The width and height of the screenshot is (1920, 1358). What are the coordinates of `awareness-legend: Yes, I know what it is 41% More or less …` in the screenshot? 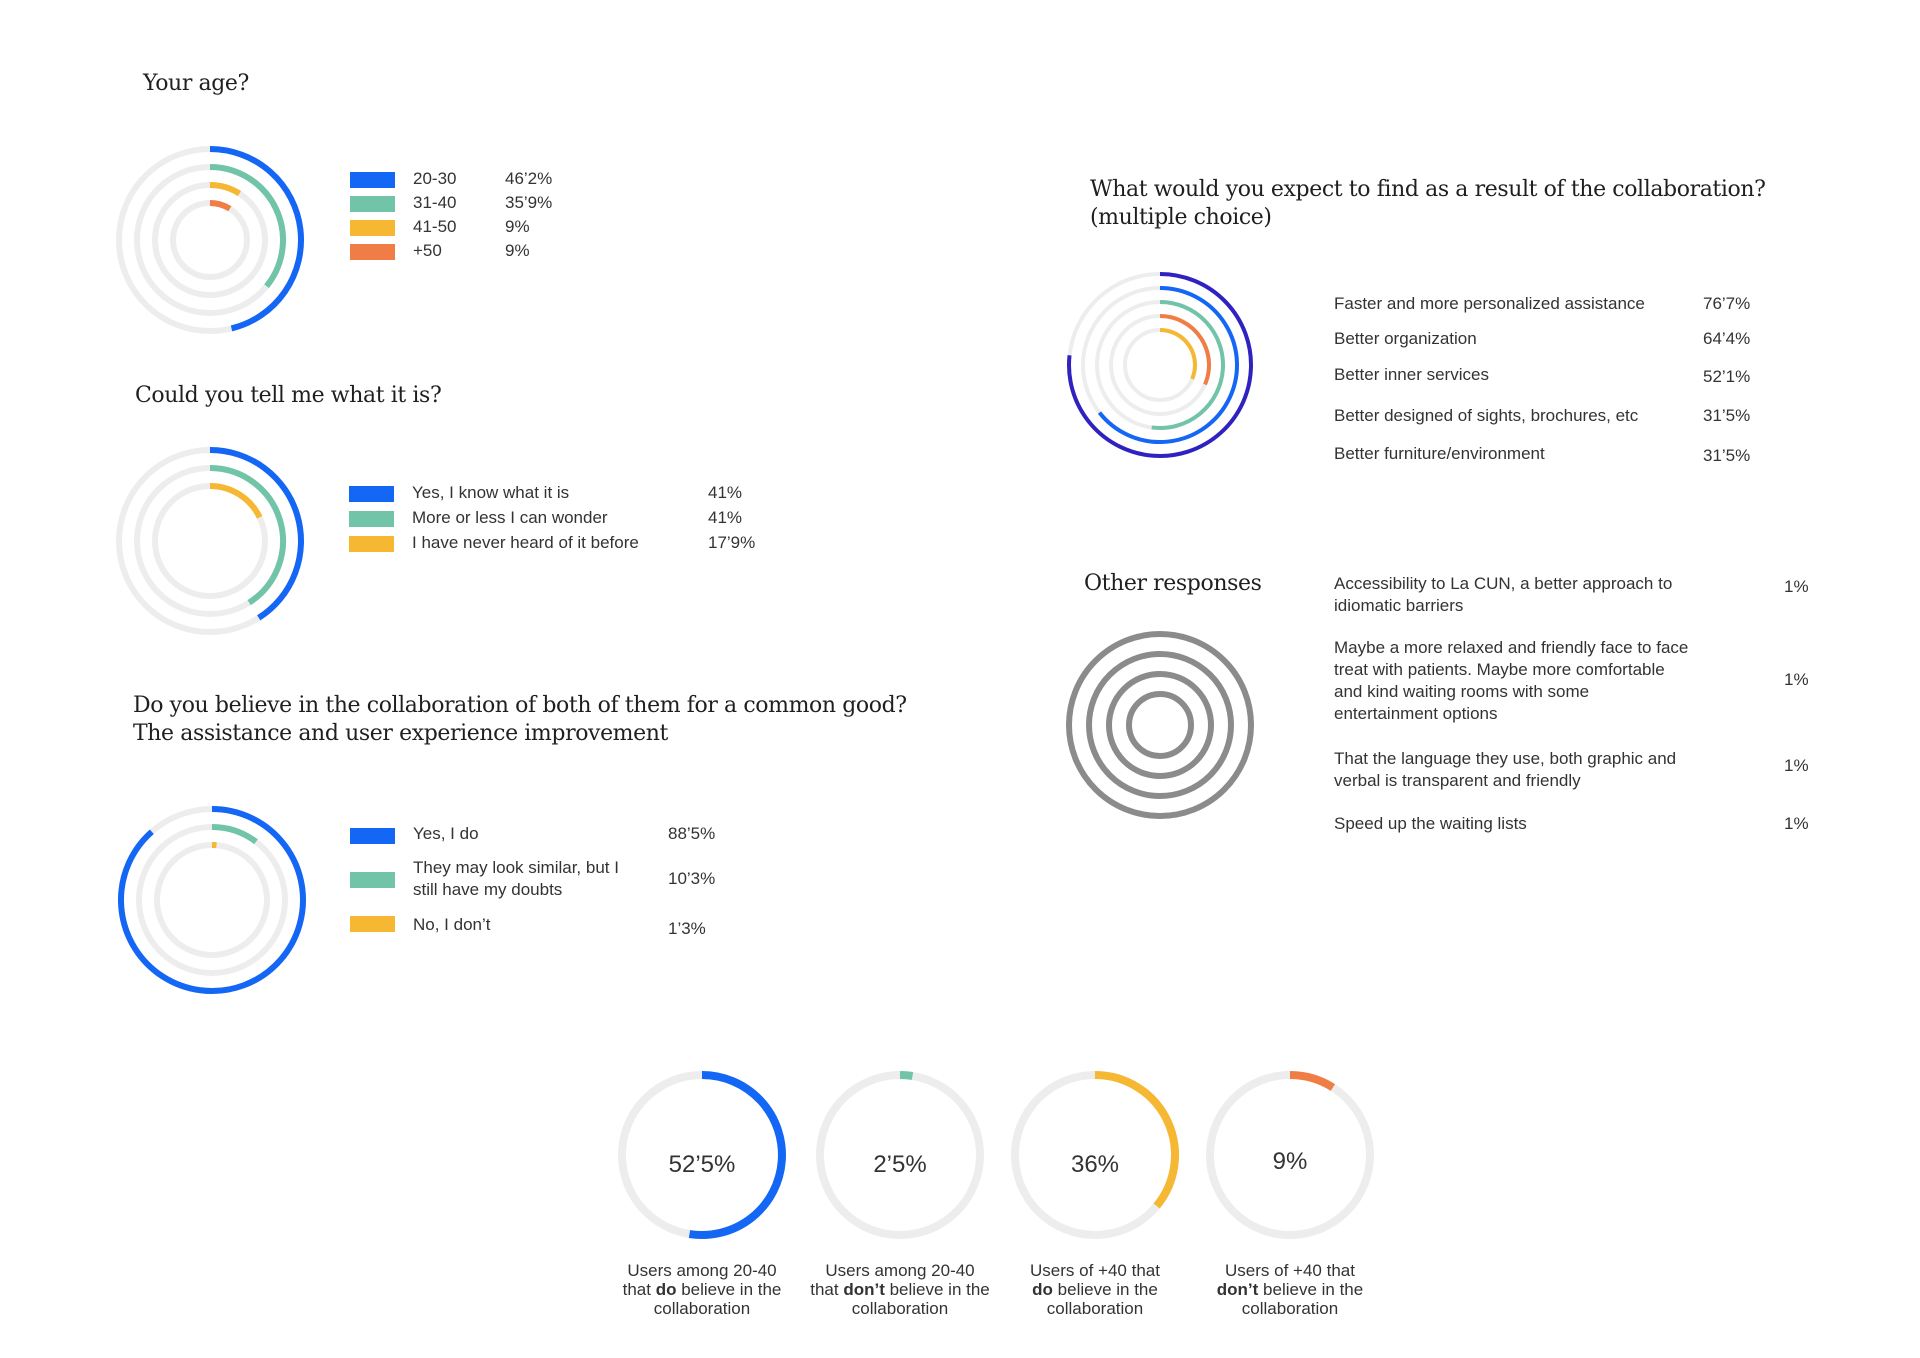 It's located at (564, 520).